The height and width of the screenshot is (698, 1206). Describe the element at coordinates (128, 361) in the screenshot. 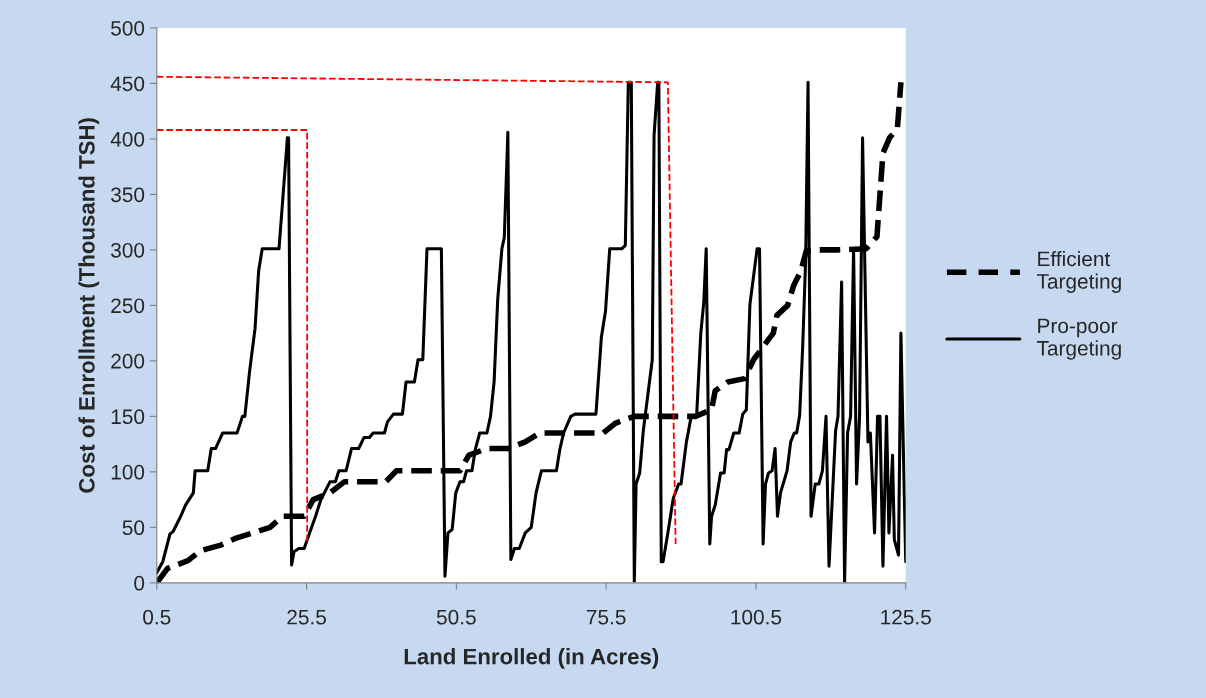

I see `y-tick-label: 200` at that location.